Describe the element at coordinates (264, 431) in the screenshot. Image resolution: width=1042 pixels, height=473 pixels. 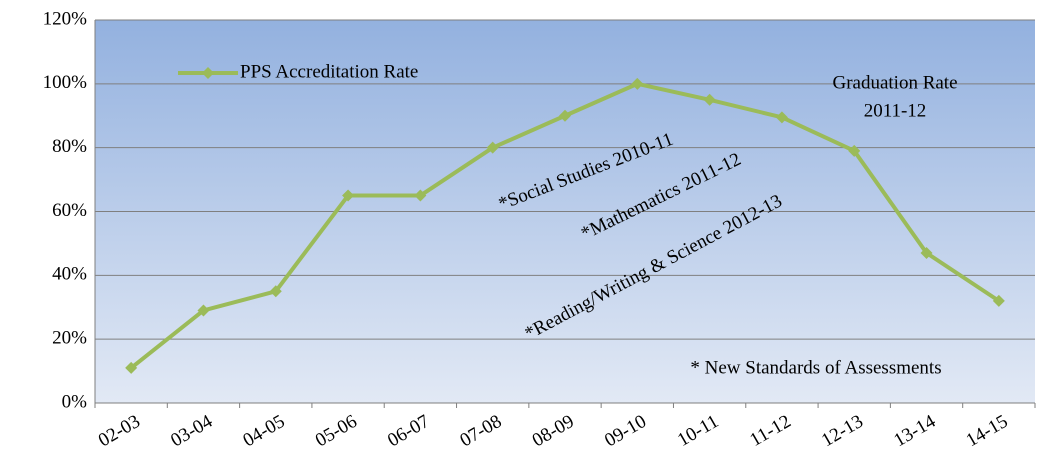
I see `x-tick-label: 04-05` at that location.